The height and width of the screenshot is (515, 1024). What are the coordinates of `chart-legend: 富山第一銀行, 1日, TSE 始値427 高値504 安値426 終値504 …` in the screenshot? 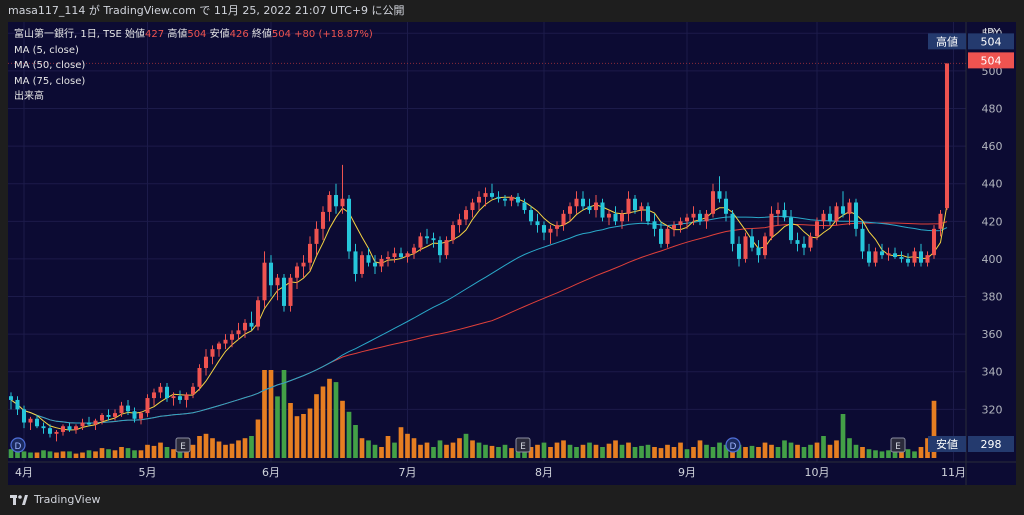 It's located at (193, 66).